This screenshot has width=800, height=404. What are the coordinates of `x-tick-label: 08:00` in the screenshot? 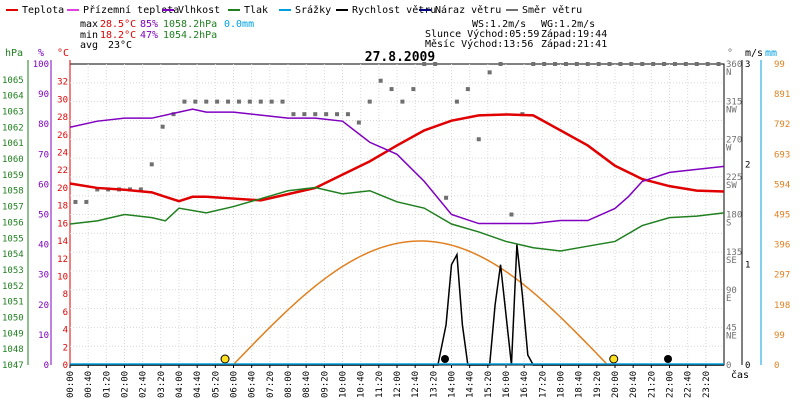 It's located at (289, 384).